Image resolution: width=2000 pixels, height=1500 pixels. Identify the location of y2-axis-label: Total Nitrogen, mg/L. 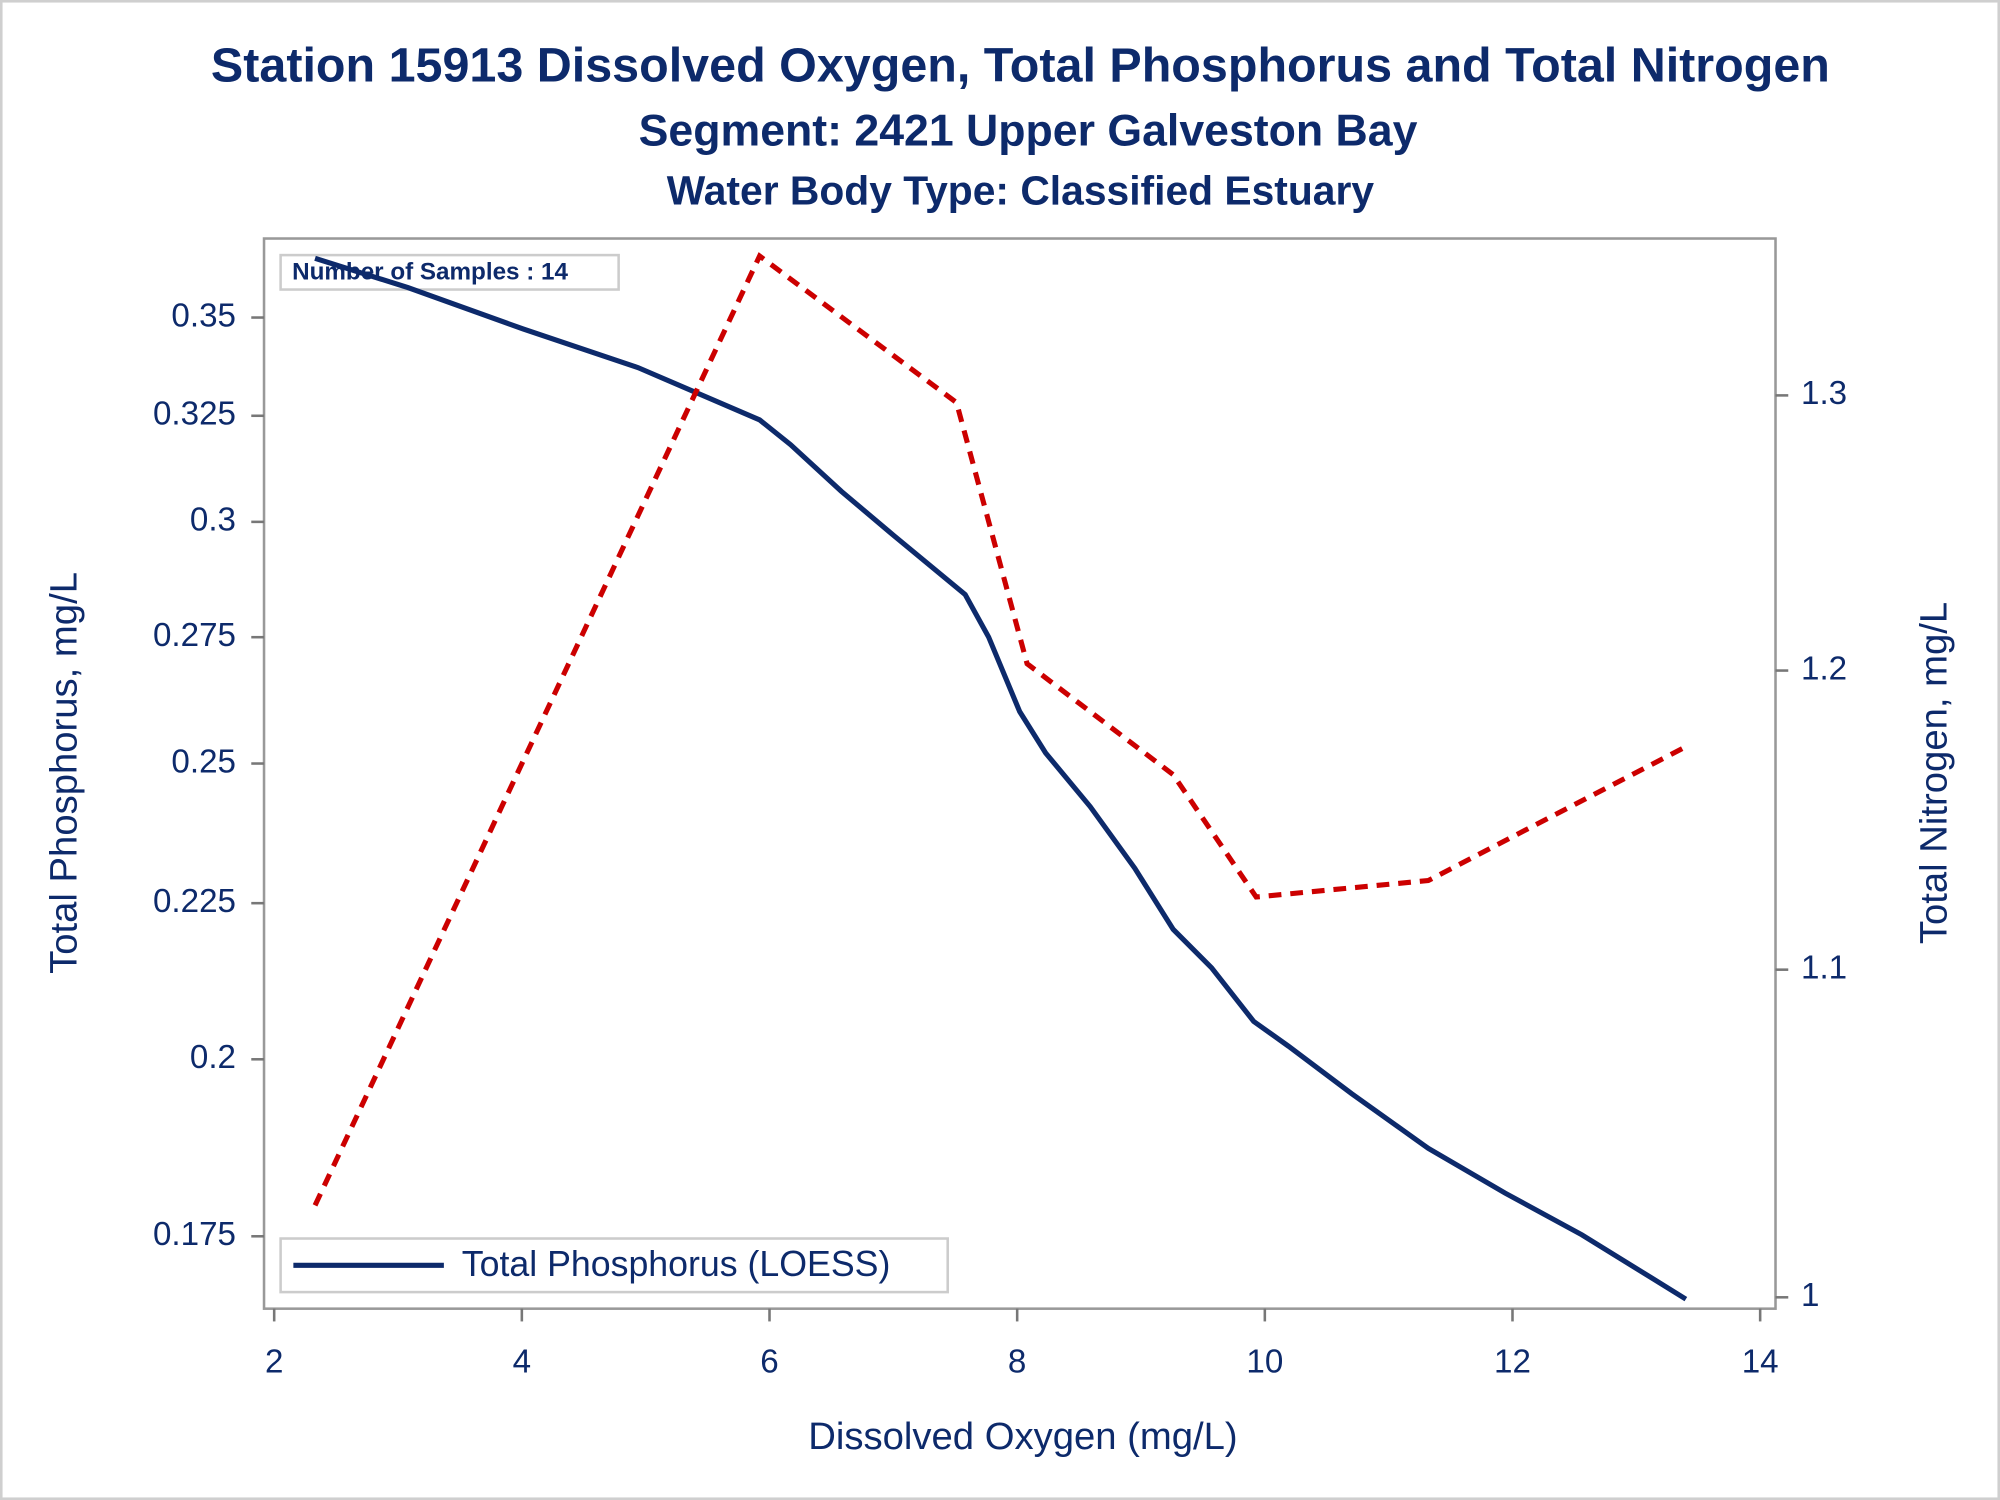
(1933, 773).